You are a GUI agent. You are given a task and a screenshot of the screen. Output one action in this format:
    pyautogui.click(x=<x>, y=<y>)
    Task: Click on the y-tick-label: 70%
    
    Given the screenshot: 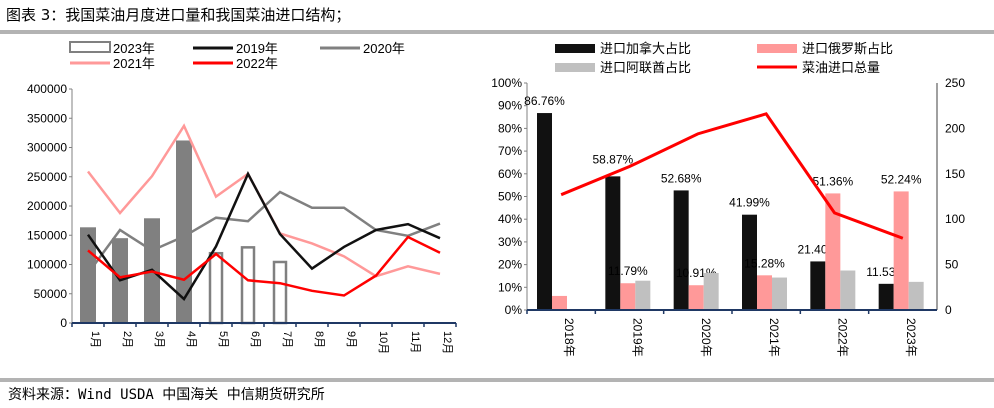 What is the action you would take?
    pyautogui.click(x=510, y=151)
    